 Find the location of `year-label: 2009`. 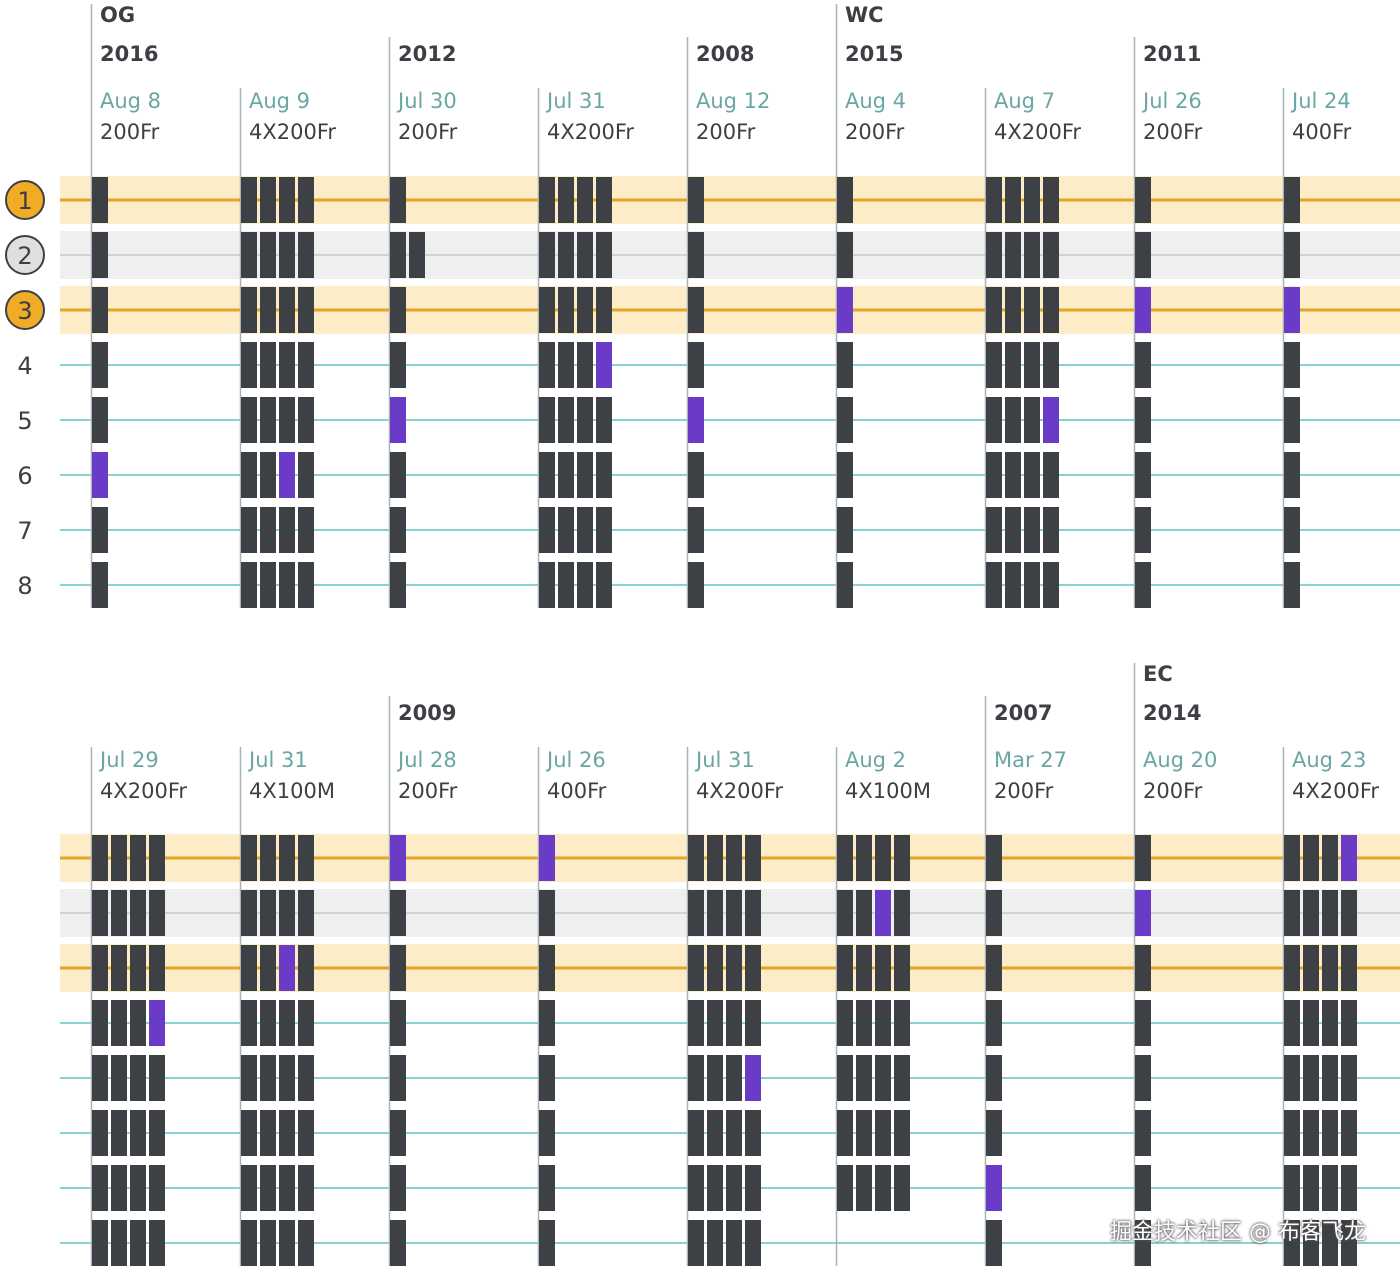

year-label: 2009 is located at coordinates (427, 713).